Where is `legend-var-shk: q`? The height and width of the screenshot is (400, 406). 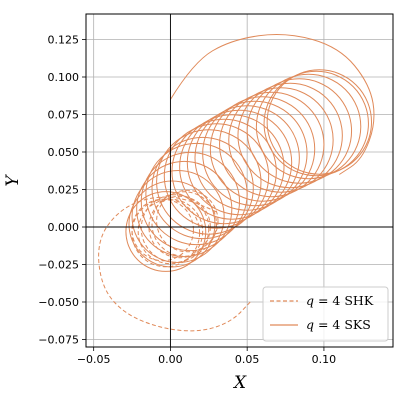
legend-var-shk: q is located at coordinates (310, 300).